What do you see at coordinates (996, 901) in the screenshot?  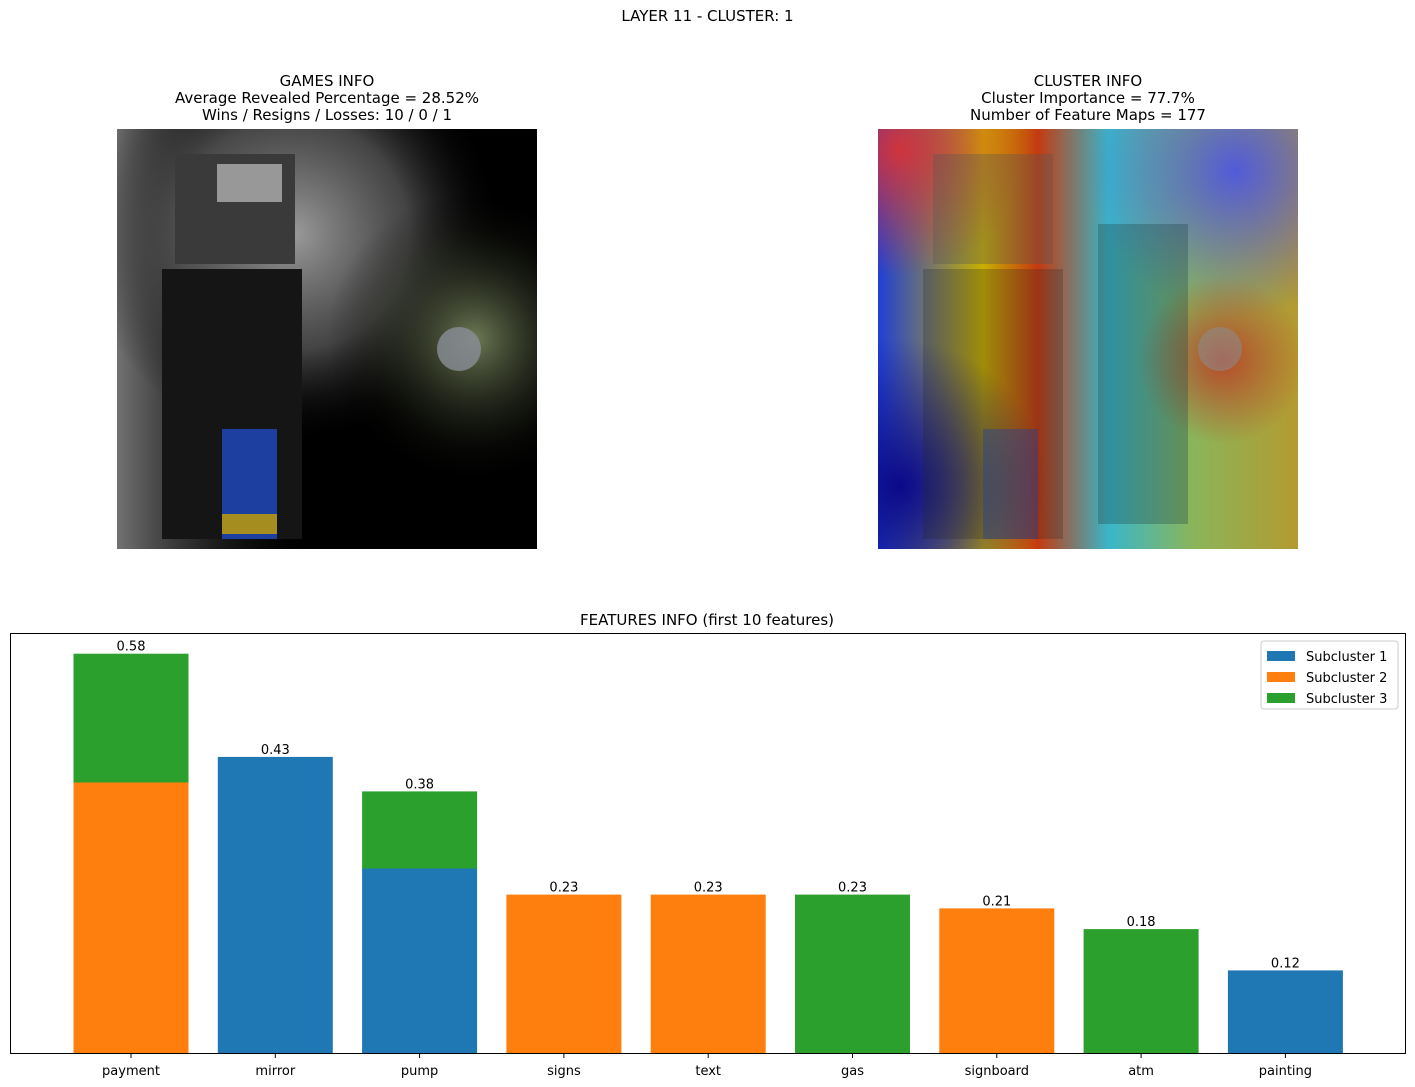 I see `bar-total-label: 0.21` at bounding box center [996, 901].